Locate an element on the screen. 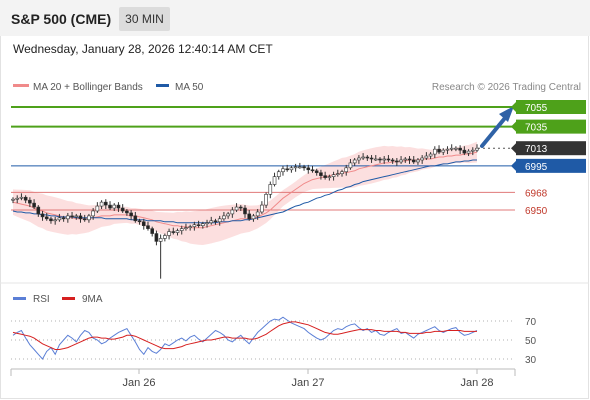  forecast-arrow-shaft is located at coordinates (493, 132).